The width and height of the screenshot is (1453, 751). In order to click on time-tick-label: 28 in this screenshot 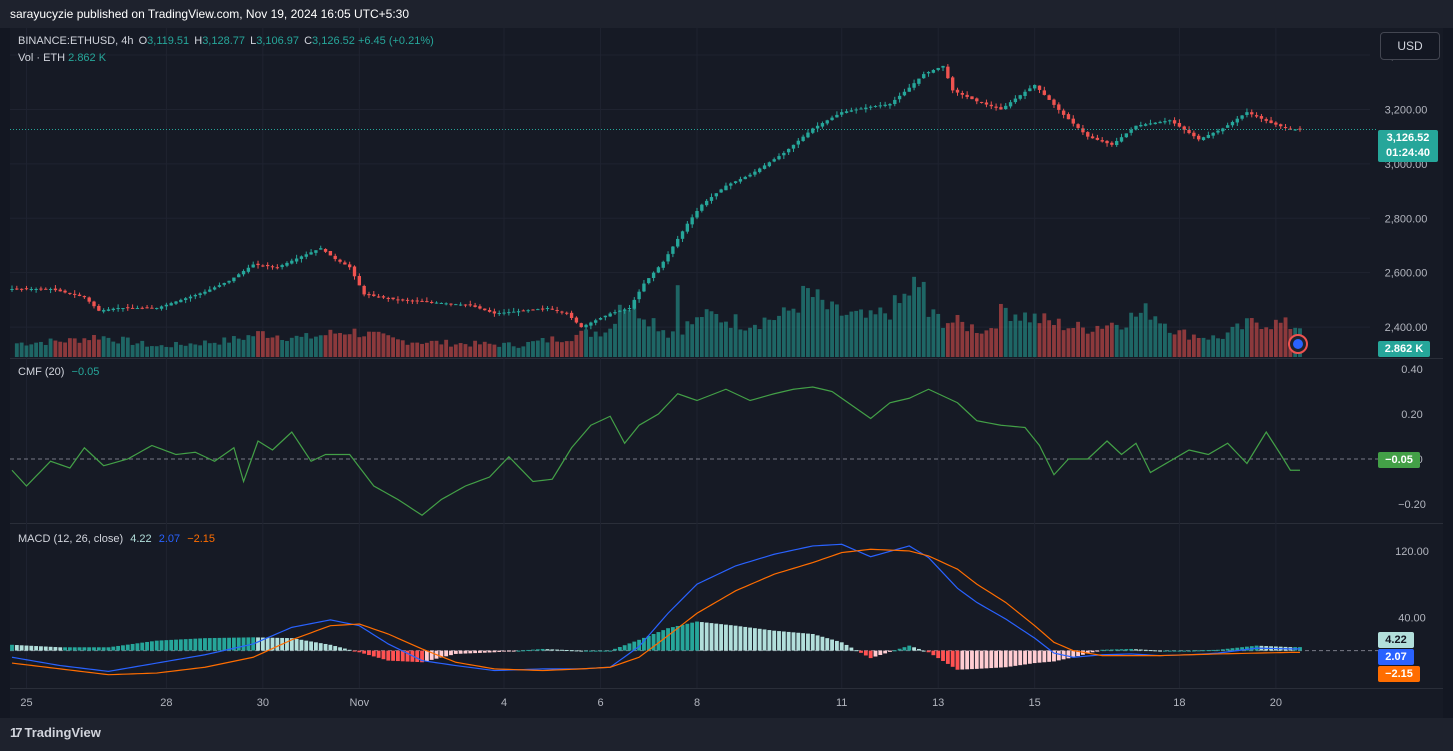, I will do `click(166, 703)`.